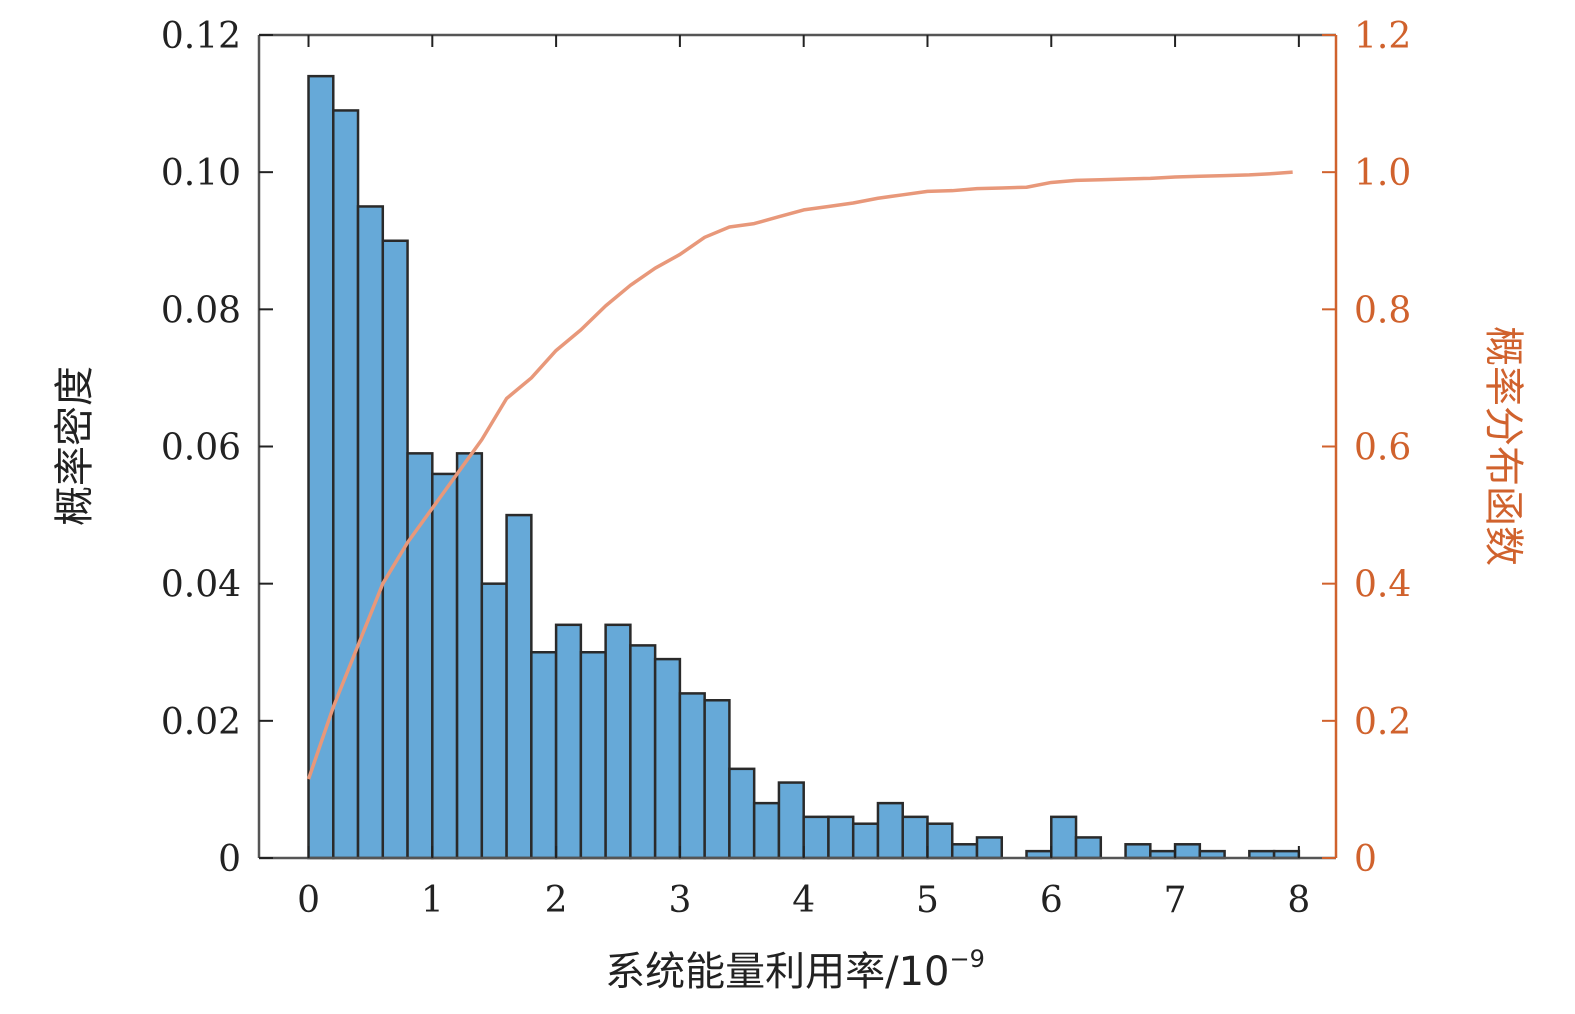 The image size is (1575, 1014). Describe the element at coordinates (1365, 859) in the screenshot. I see `y-right-tick-label: 0` at that location.